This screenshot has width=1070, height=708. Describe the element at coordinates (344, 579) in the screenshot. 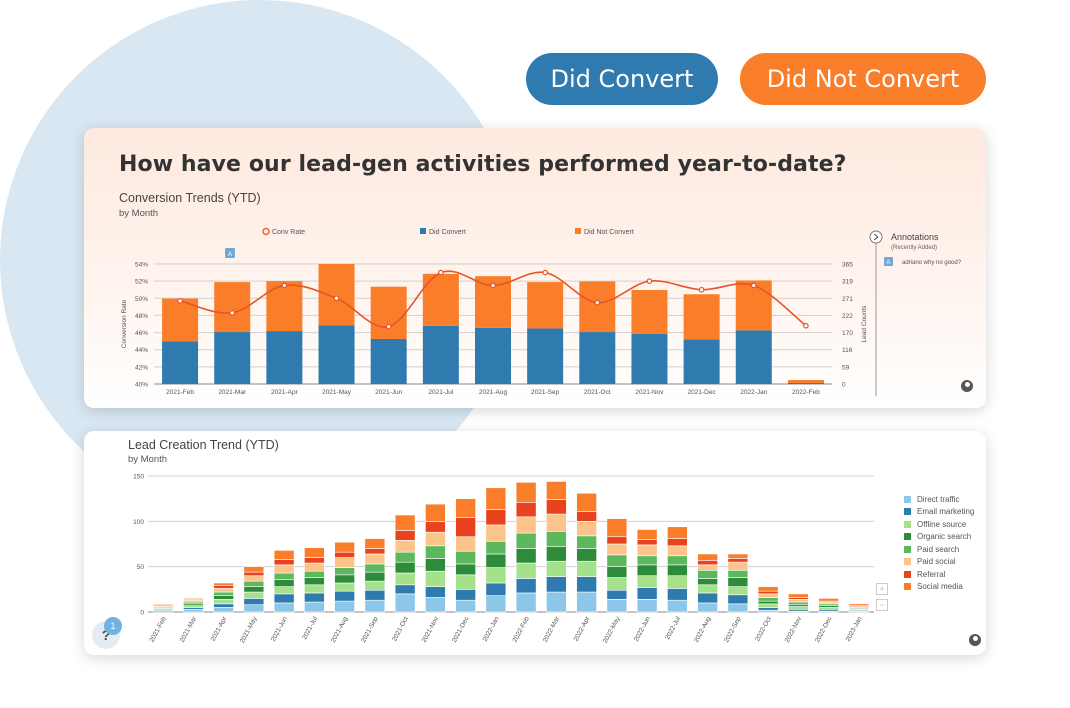

I see `bar-segment-organic-search-2021-aug` at that location.